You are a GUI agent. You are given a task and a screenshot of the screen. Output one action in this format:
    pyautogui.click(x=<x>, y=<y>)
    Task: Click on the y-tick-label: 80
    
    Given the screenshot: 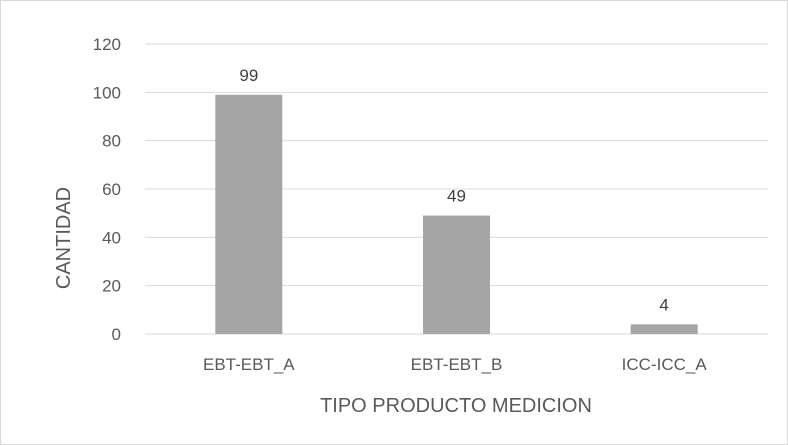 What is the action you would take?
    pyautogui.click(x=111, y=141)
    